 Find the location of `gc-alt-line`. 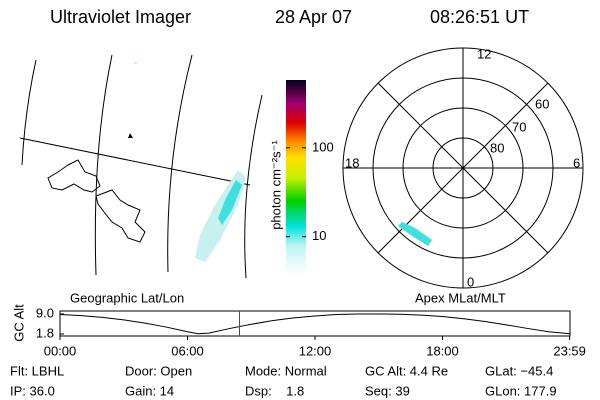

gc-alt-line is located at coordinates (315, 324).